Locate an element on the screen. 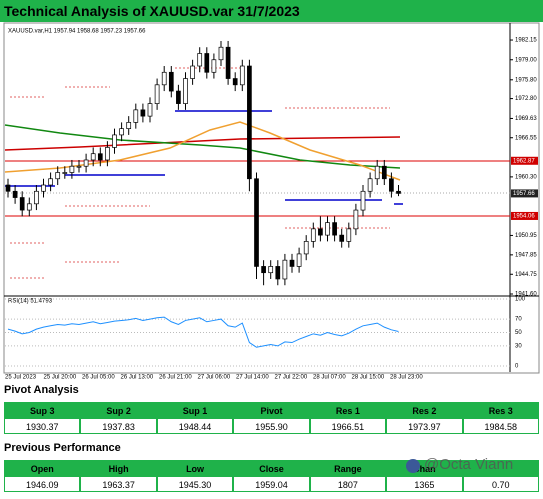 This screenshot has width=543, height=499. table-header: Low is located at coordinates (195, 468).